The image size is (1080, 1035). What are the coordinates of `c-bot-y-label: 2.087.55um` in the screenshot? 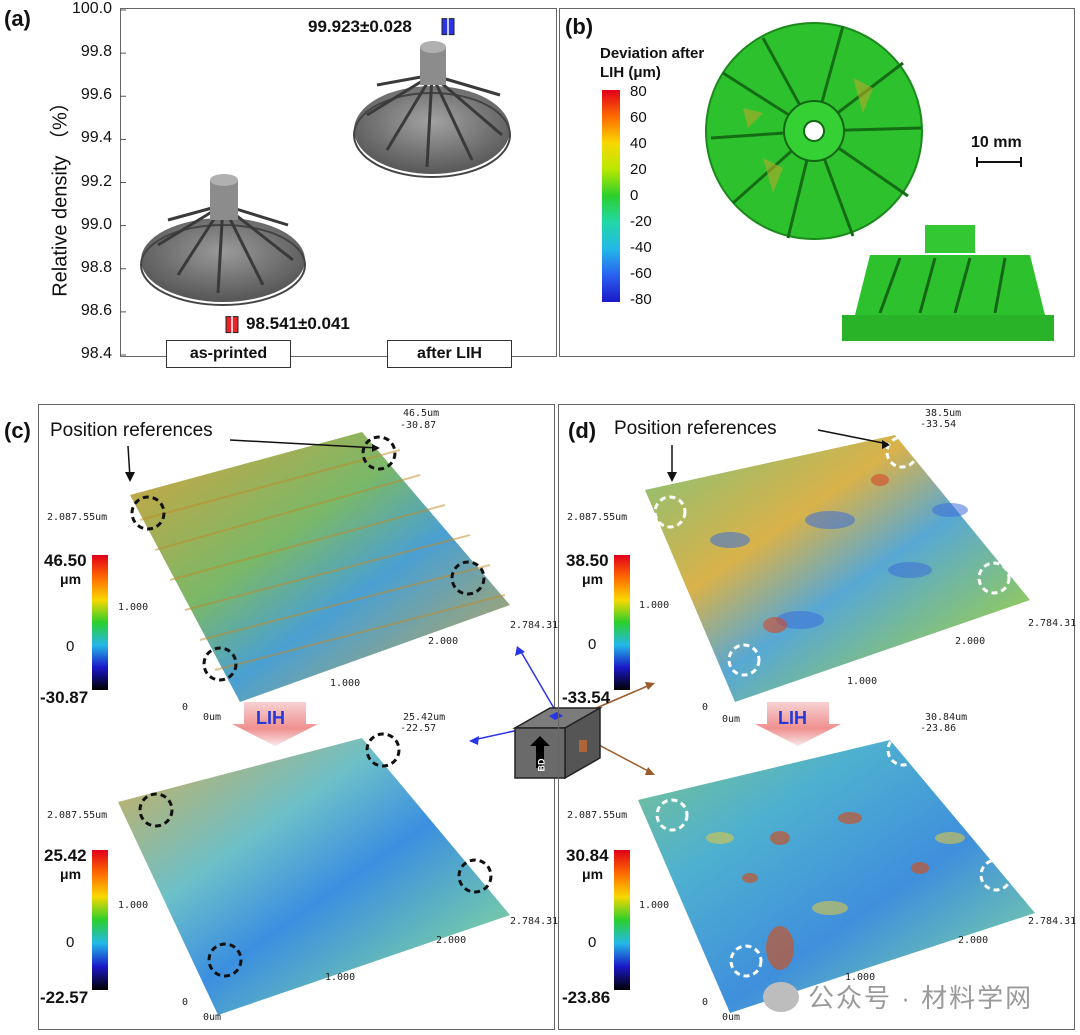 It's located at (77, 815).